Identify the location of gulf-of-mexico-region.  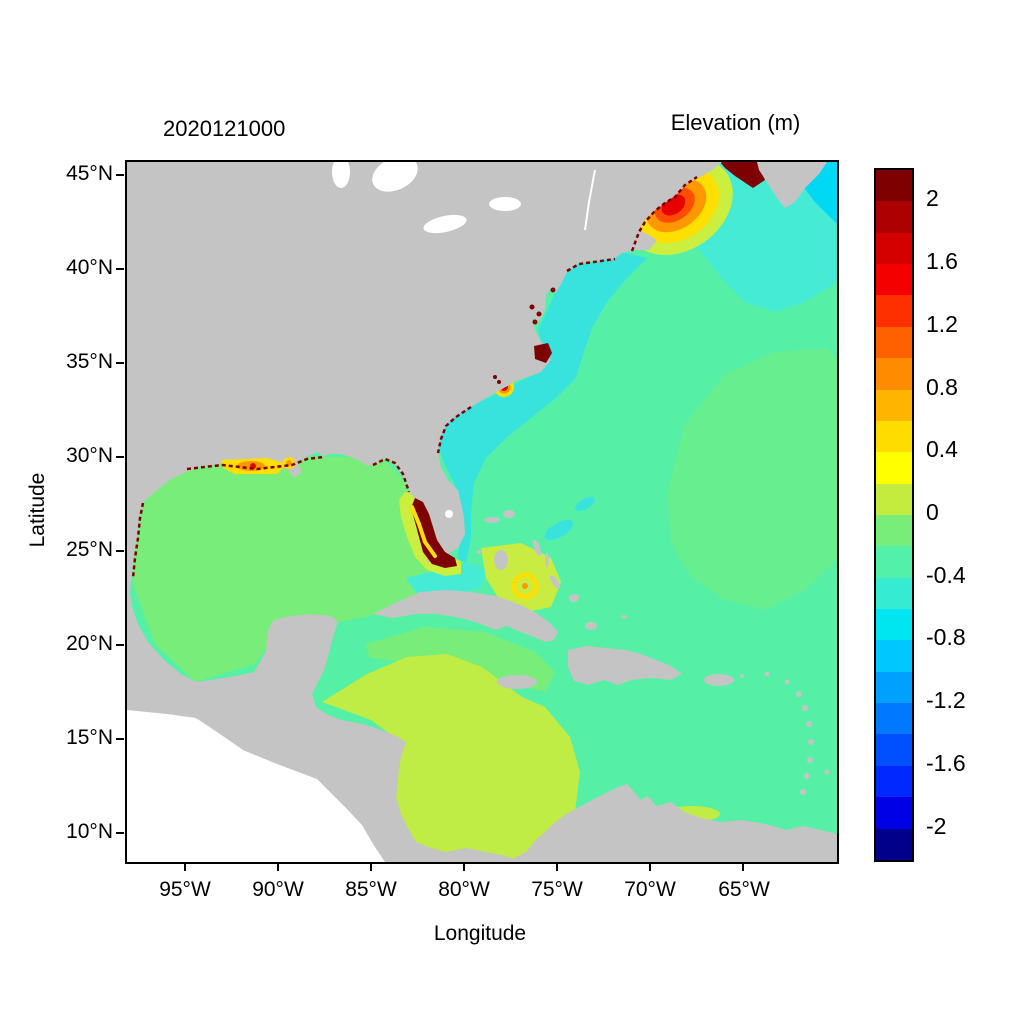
(284, 569).